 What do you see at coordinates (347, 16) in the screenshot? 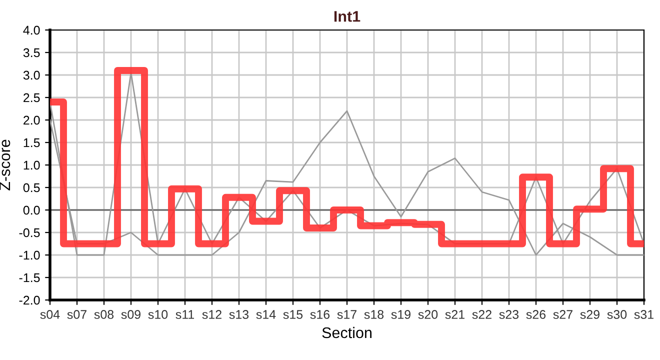
I see `chart-title: Int1` at bounding box center [347, 16].